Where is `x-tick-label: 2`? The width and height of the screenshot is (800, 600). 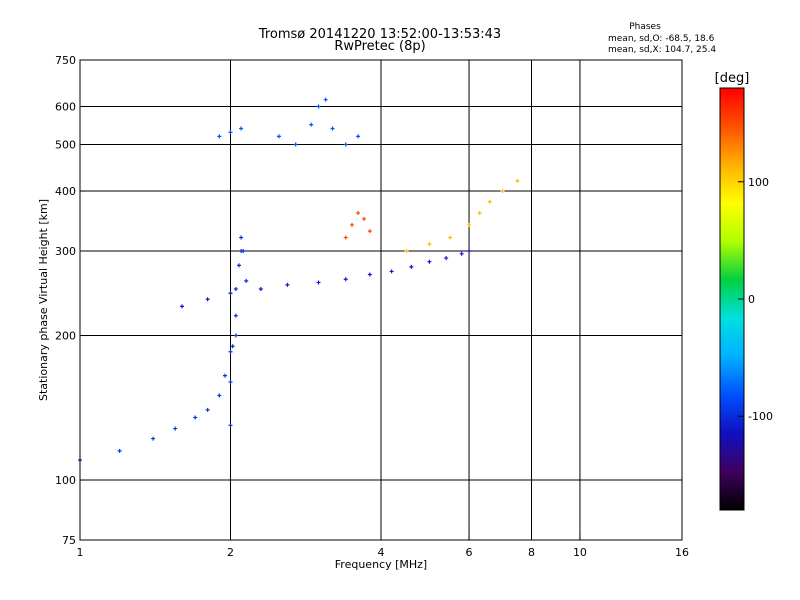 x-tick-label: 2 is located at coordinates (230, 552).